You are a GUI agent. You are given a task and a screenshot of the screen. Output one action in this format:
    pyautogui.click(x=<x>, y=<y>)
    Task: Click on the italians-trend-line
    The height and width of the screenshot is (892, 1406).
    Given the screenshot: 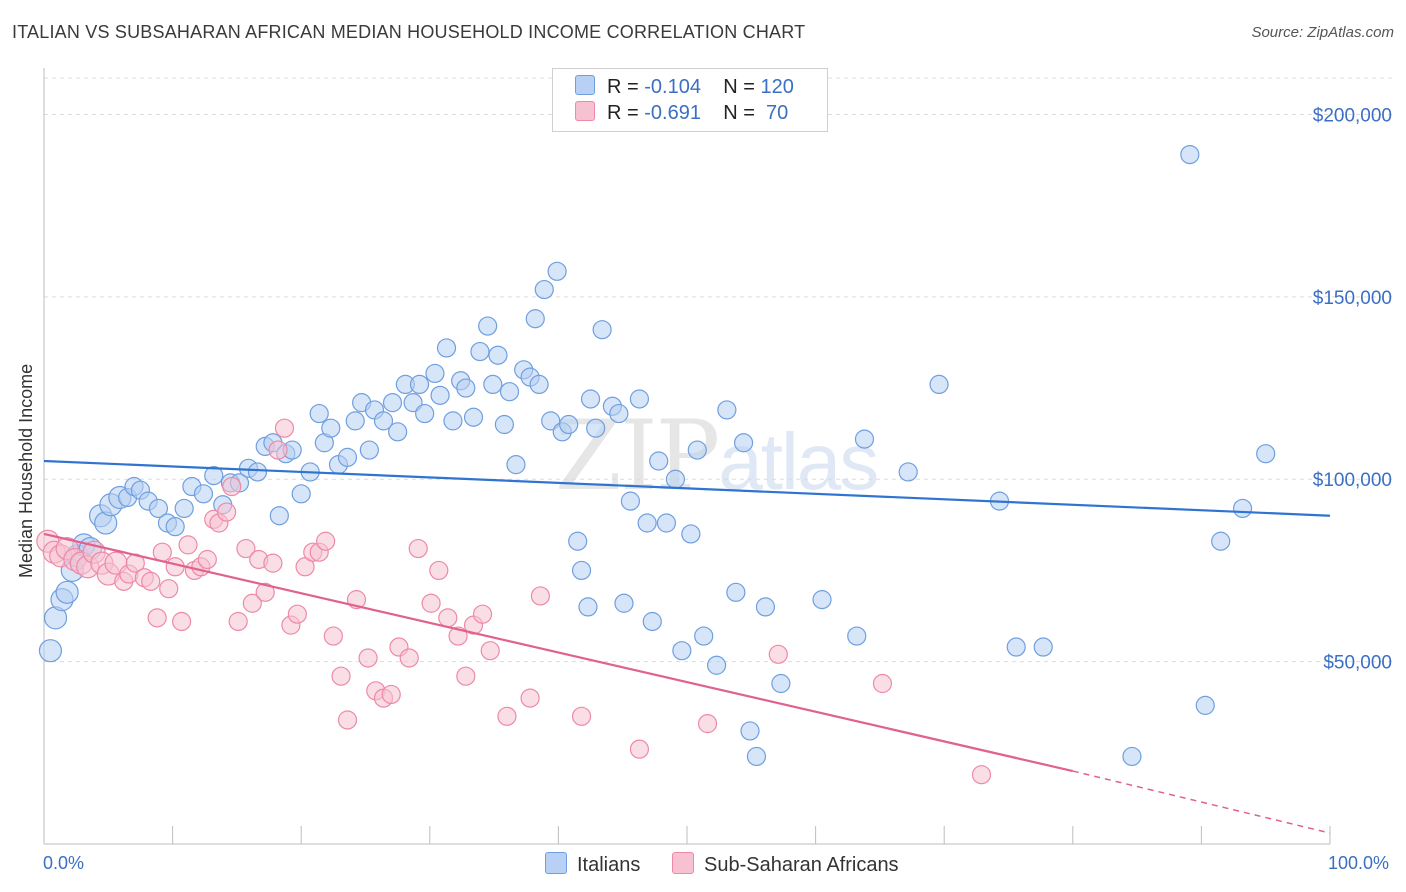 What is the action you would take?
    pyautogui.click(x=687, y=488)
    